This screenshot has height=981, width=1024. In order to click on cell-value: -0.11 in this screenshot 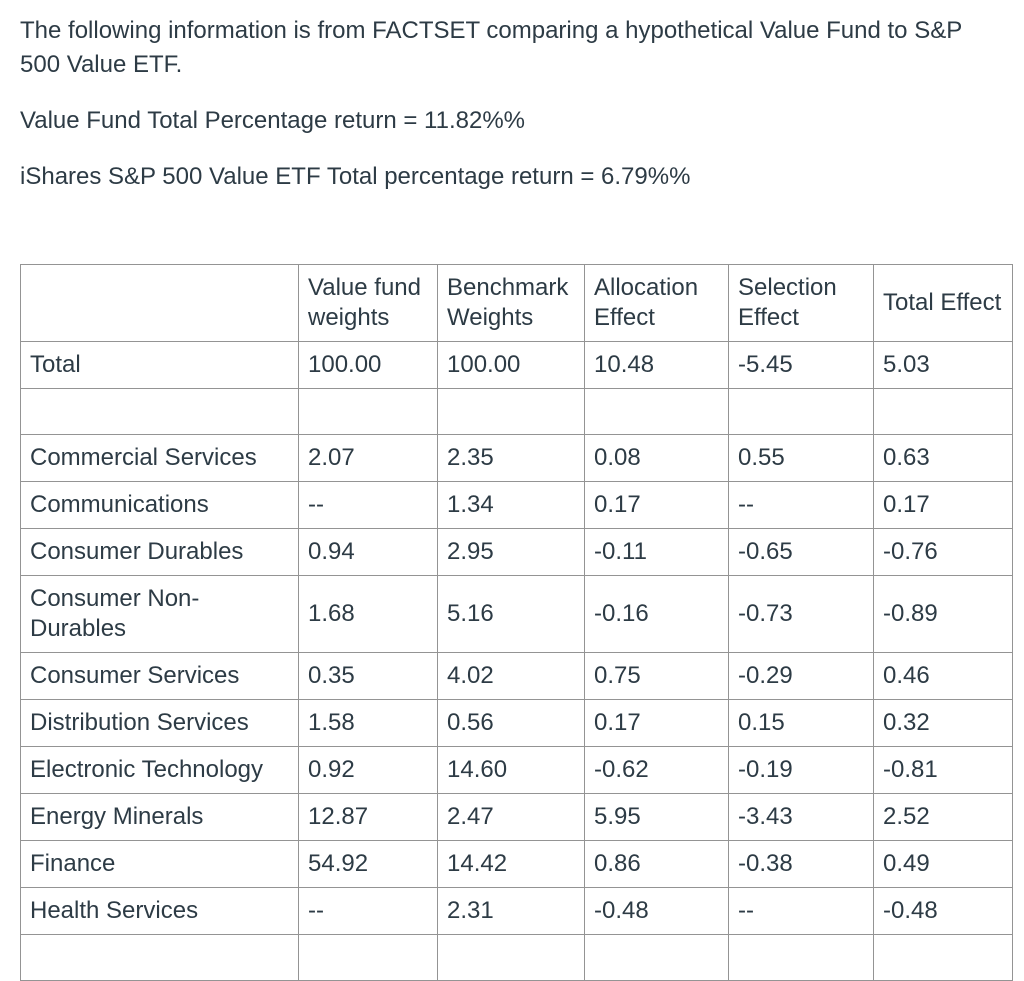, I will do `click(656, 552)`.